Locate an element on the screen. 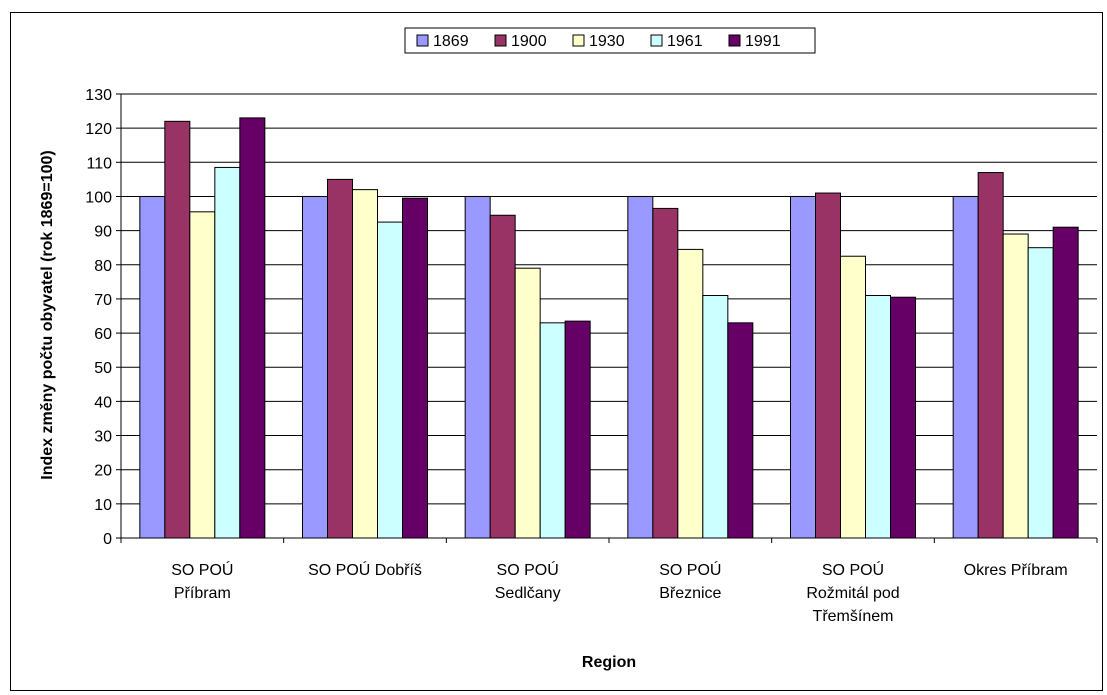 The image size is (1107, 695). y-tick-label: 90 is located at coordinates (103, 232).